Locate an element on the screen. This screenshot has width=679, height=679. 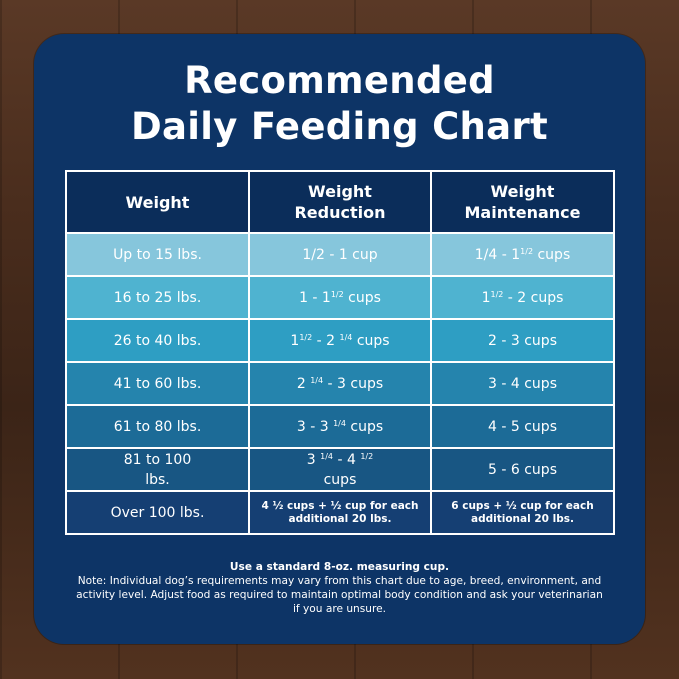
amount-text: - 2 is located at coordinates (326, 340).